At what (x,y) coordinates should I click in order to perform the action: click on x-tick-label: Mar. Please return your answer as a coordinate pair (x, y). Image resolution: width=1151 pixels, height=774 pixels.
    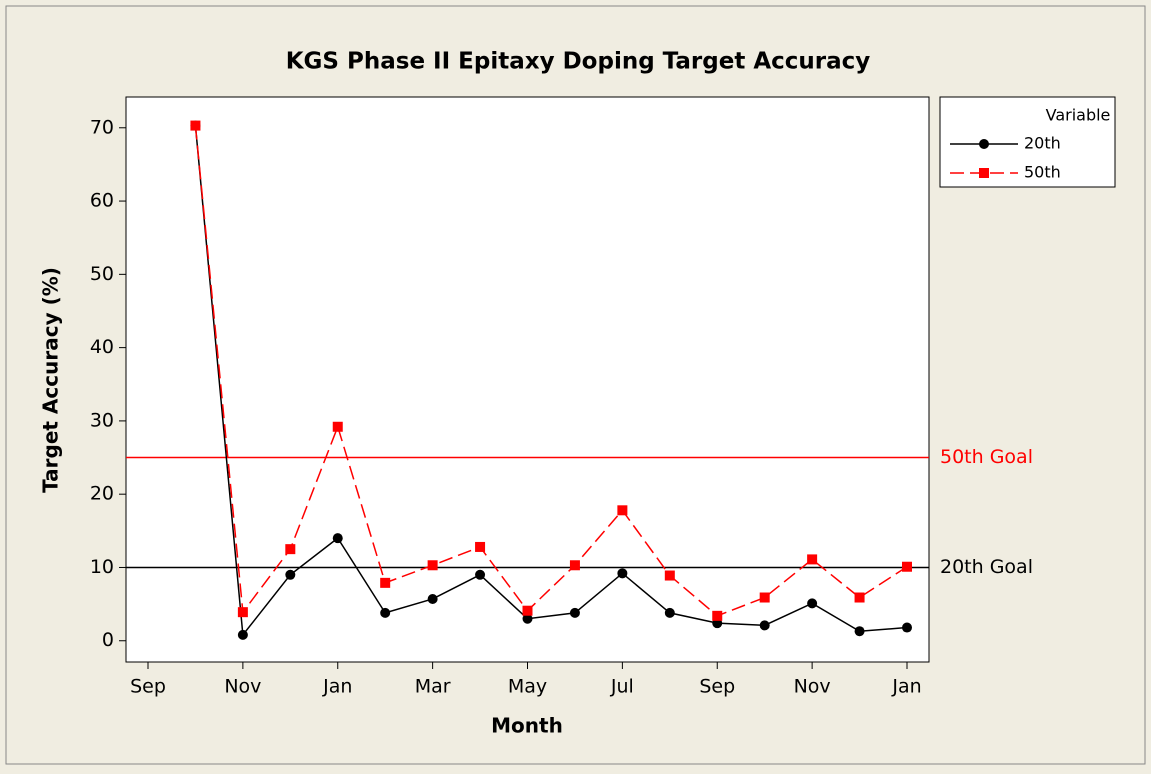
    Looking at the image, I should click on (433, 687).